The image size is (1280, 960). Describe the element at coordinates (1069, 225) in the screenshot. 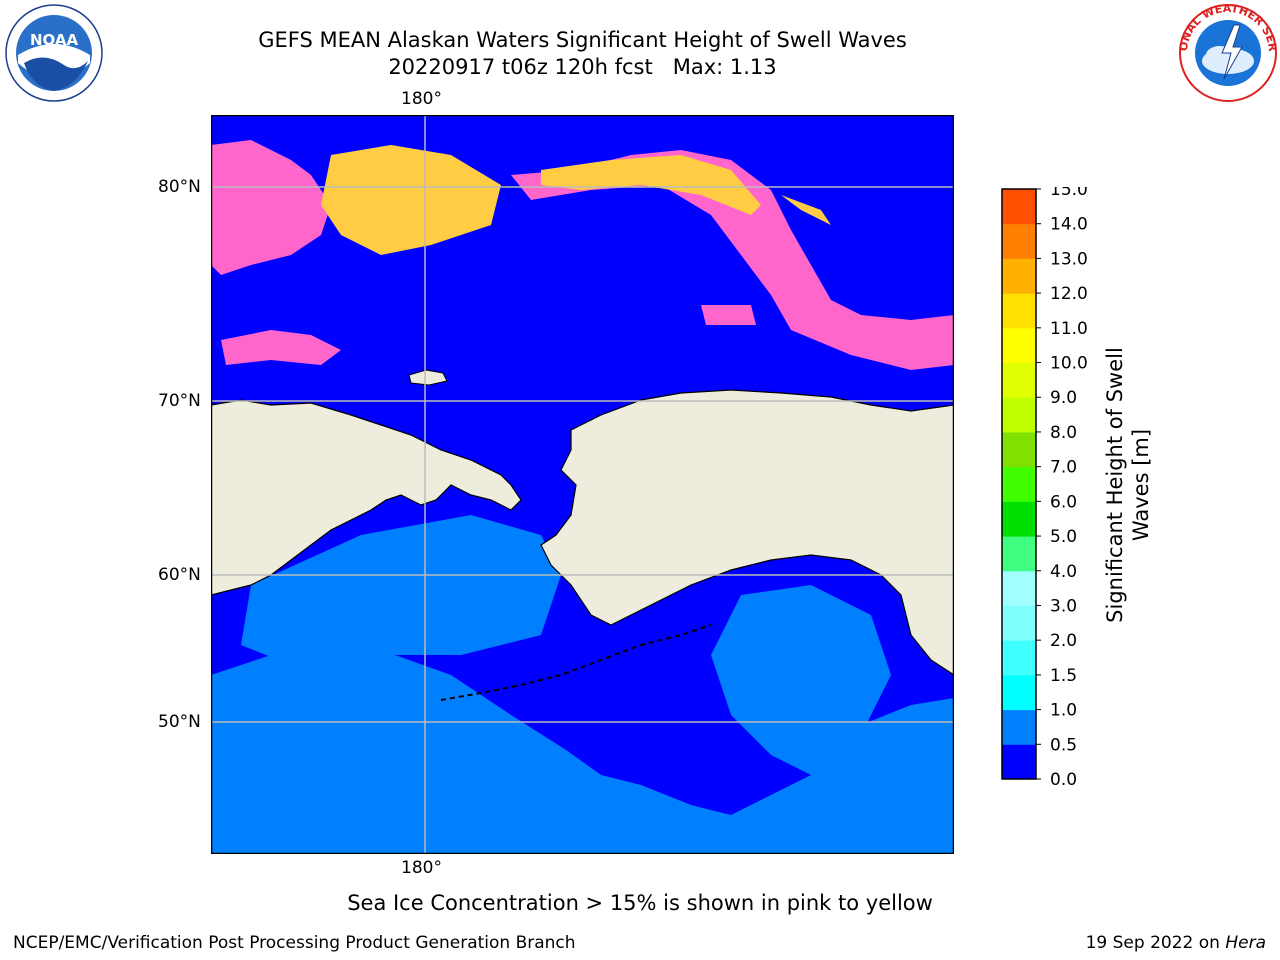

I see `colorbar-tick-label: 14.0` at that location.